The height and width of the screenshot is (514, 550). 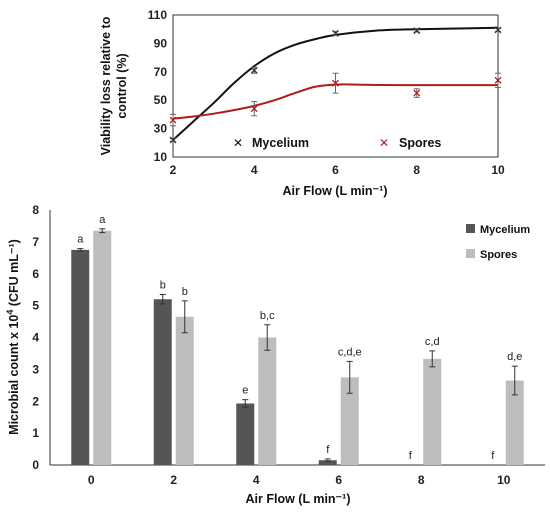 What do you see at coordinates (254, 170) in the screenshot?
I see `top-x-tick-label: 4` at bounding box center [254, 170].